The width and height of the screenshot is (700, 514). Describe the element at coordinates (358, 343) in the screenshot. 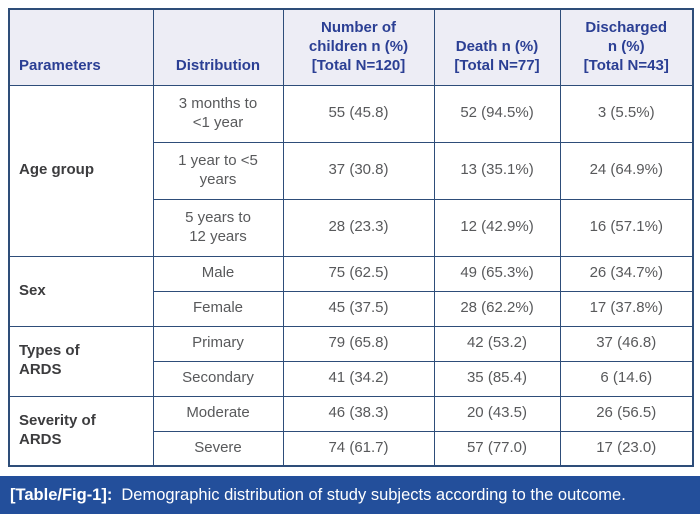

I see `children-cell: 79 (65.8)` at that location.